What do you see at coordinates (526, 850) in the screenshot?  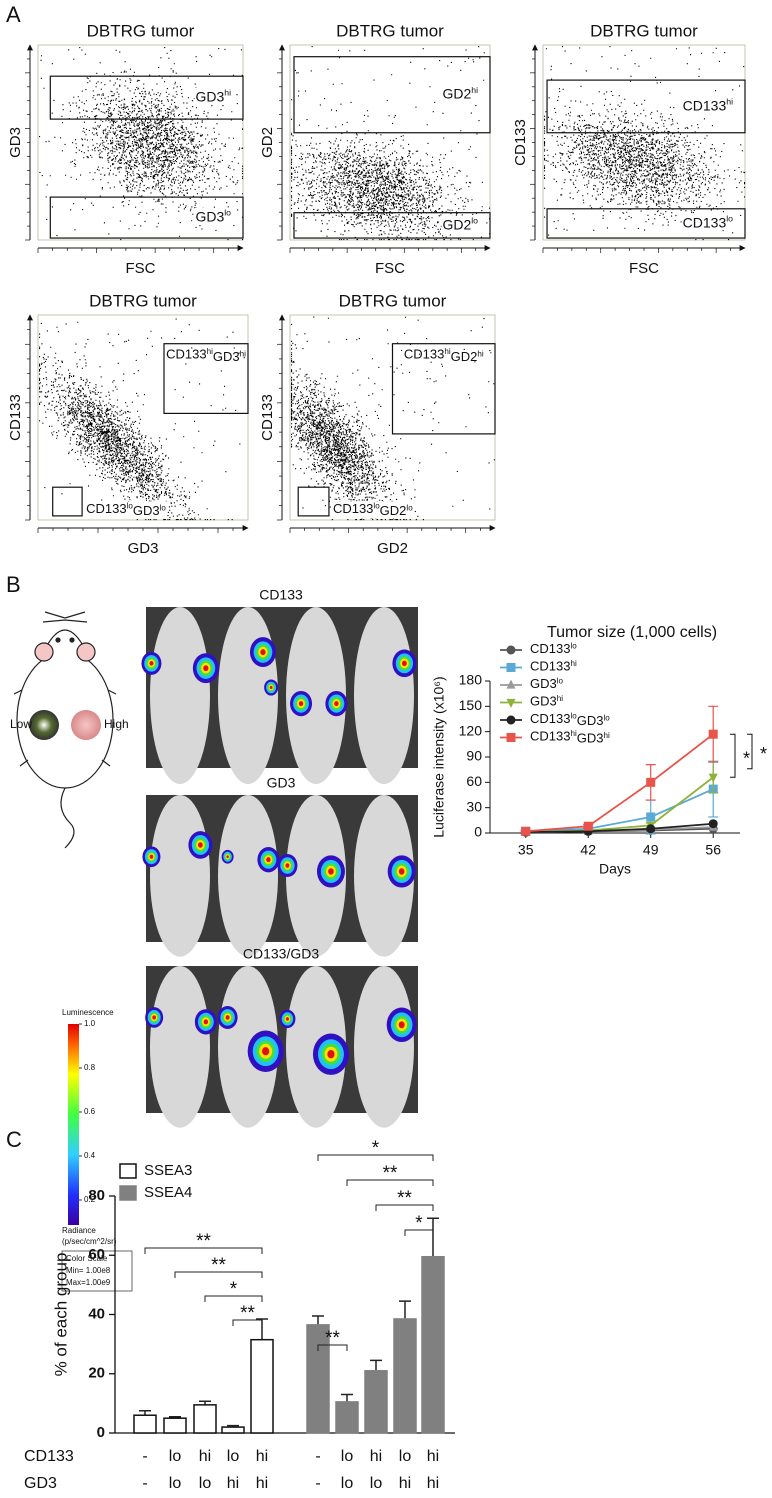 I see `x-tick-label: 35` at bounding box center [526, 850].